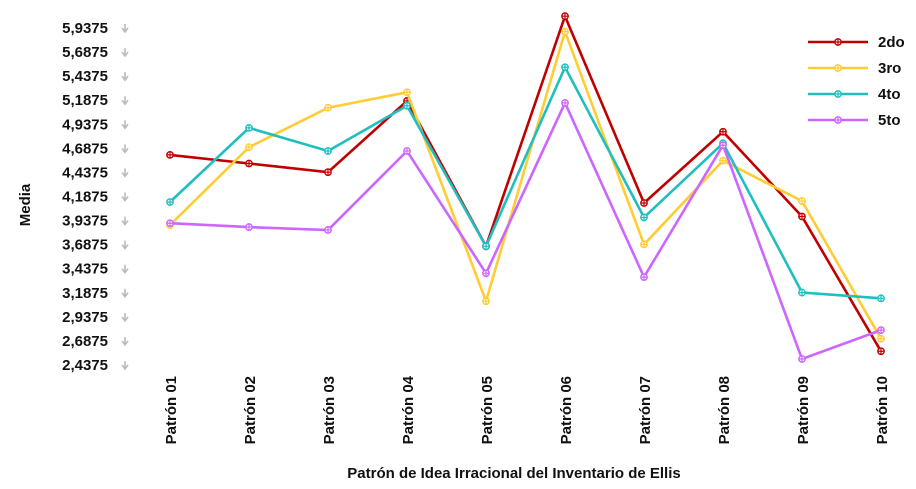  Describe the element at coordinates (889, 120) in the screenshot. I see `legend-label: 5to` at that location.